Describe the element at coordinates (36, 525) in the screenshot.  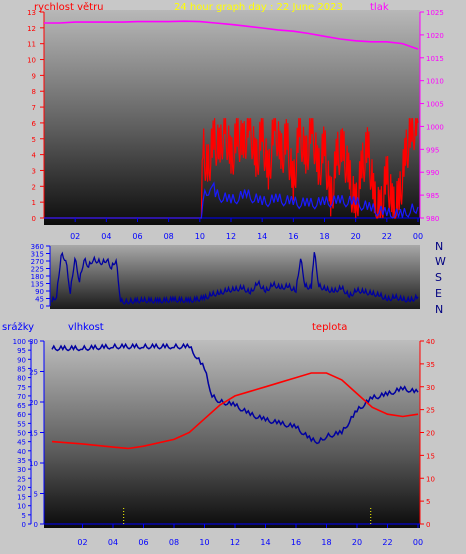
I see `humidity-axis-tick-label: 0` at that location.